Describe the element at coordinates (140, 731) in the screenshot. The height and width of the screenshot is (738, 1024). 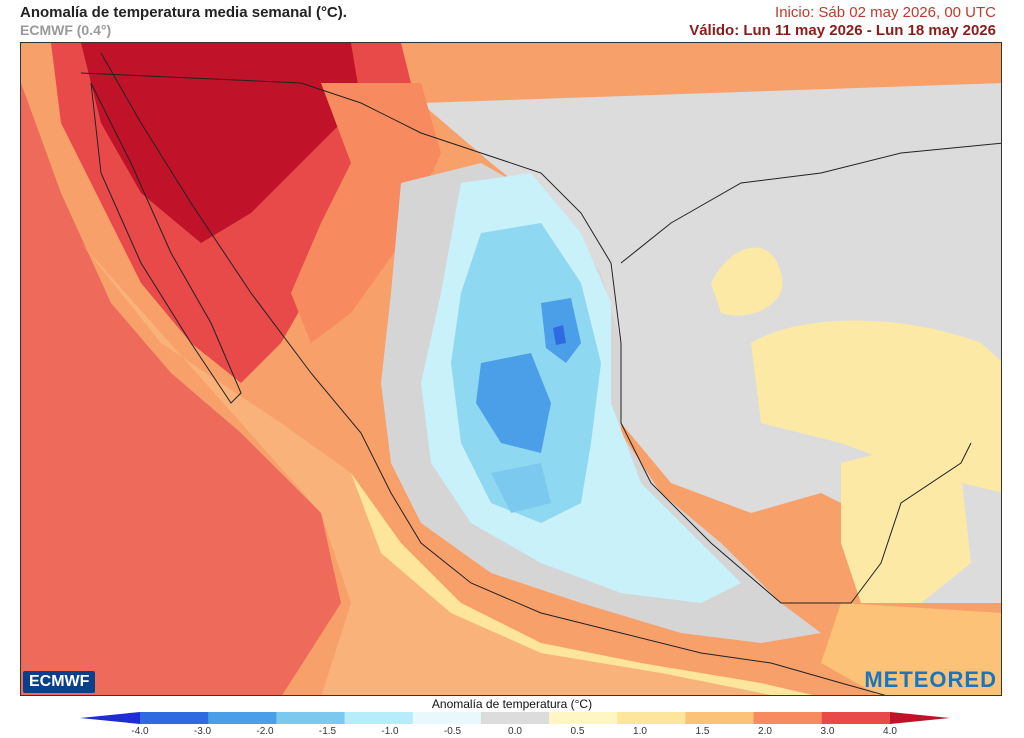
I see `legend-tick-label: -4.0` at that location.